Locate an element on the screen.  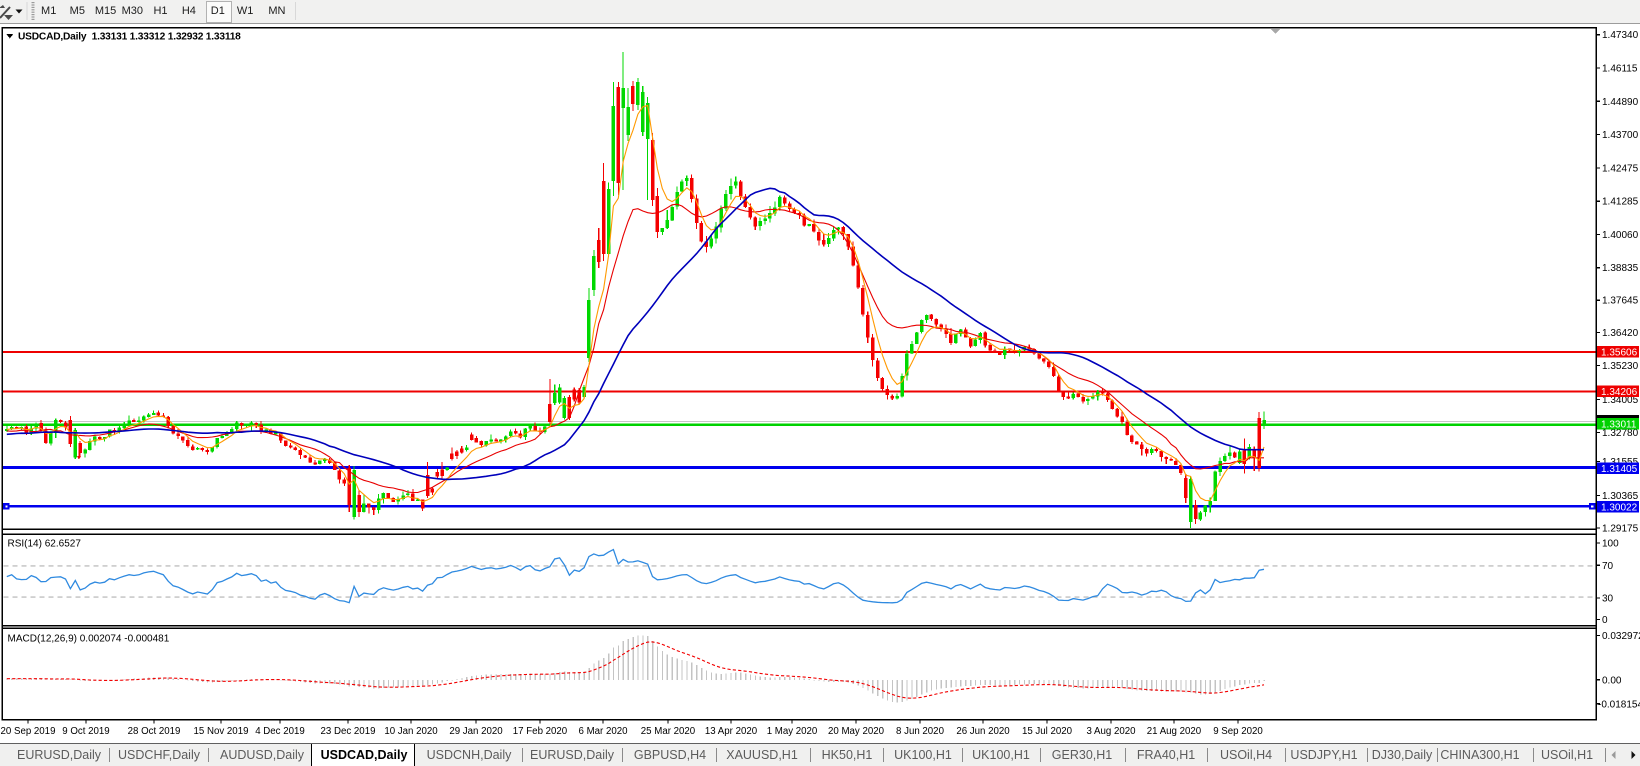
svg-text: 23 Dec 2019 is located at coordinates (348, 731).